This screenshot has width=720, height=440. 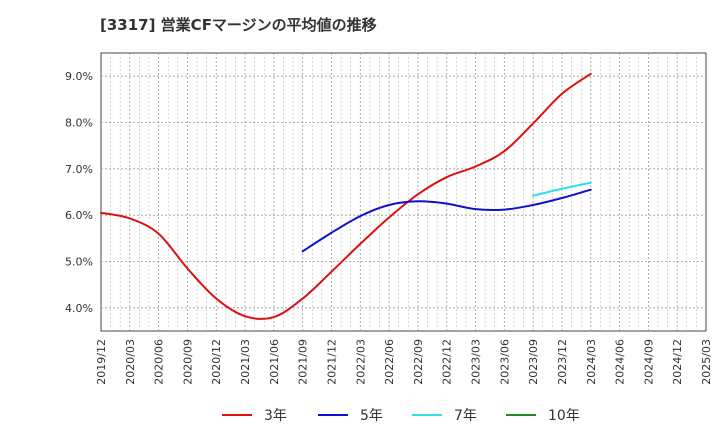 What do you see at coordinates (159, 362) in the screenshot?
I see `x-tick-label: 2020/06` at bounding box center [159, 362].